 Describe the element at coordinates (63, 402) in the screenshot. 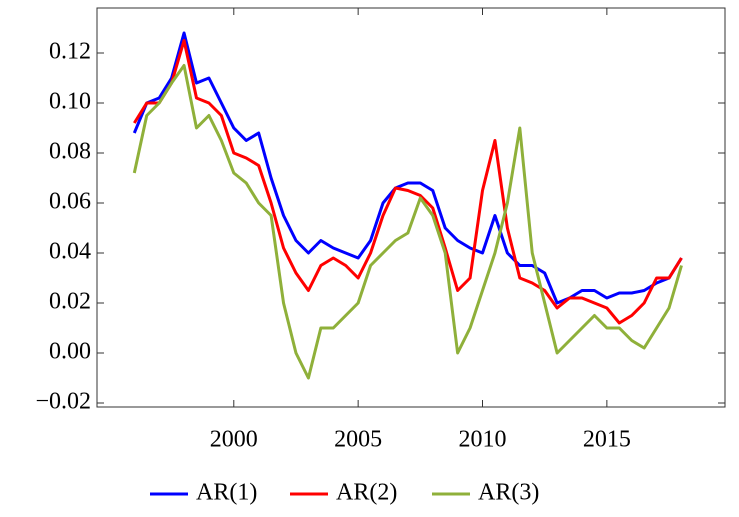

I see `y-tick-label: −0.02` at that location.